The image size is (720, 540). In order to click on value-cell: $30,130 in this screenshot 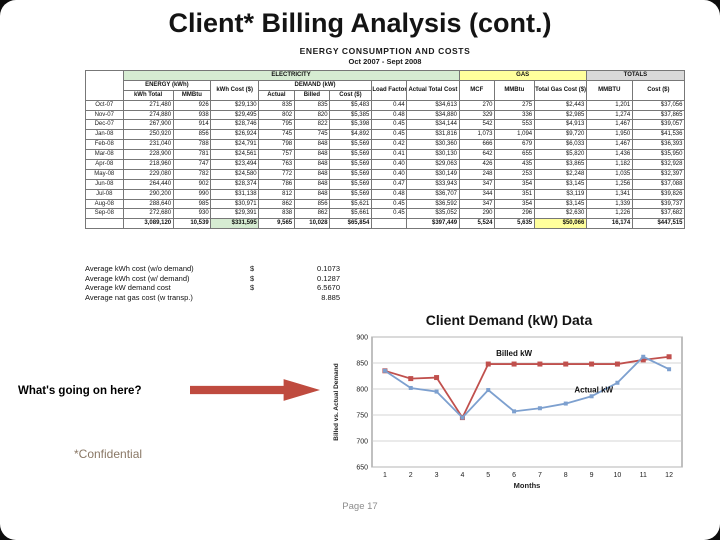, I will do `click(433, 155)`.